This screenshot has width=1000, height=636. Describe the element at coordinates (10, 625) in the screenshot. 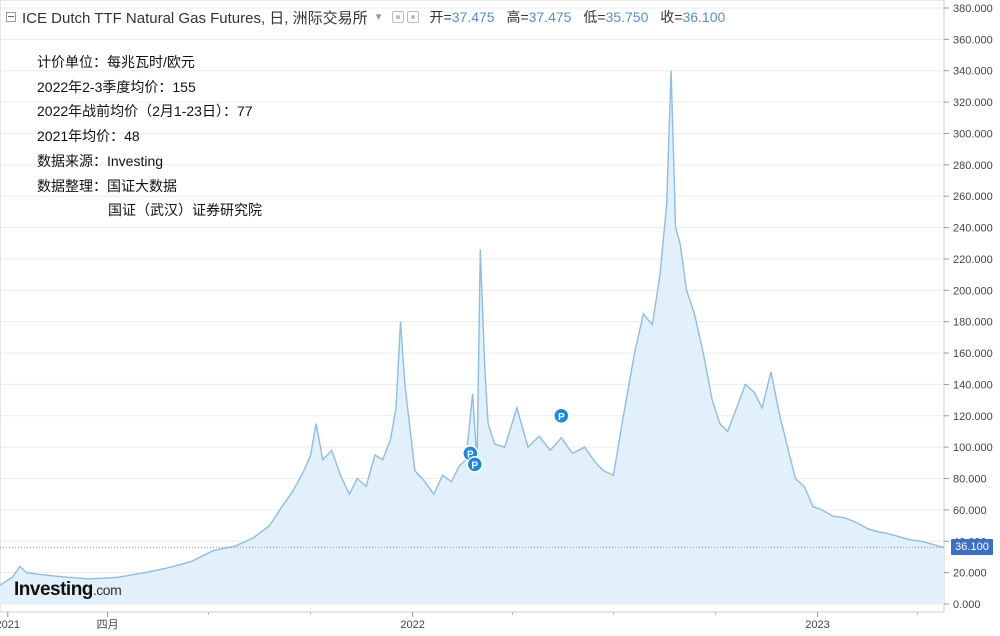

I see `x-tick-label: 2021` at that location.